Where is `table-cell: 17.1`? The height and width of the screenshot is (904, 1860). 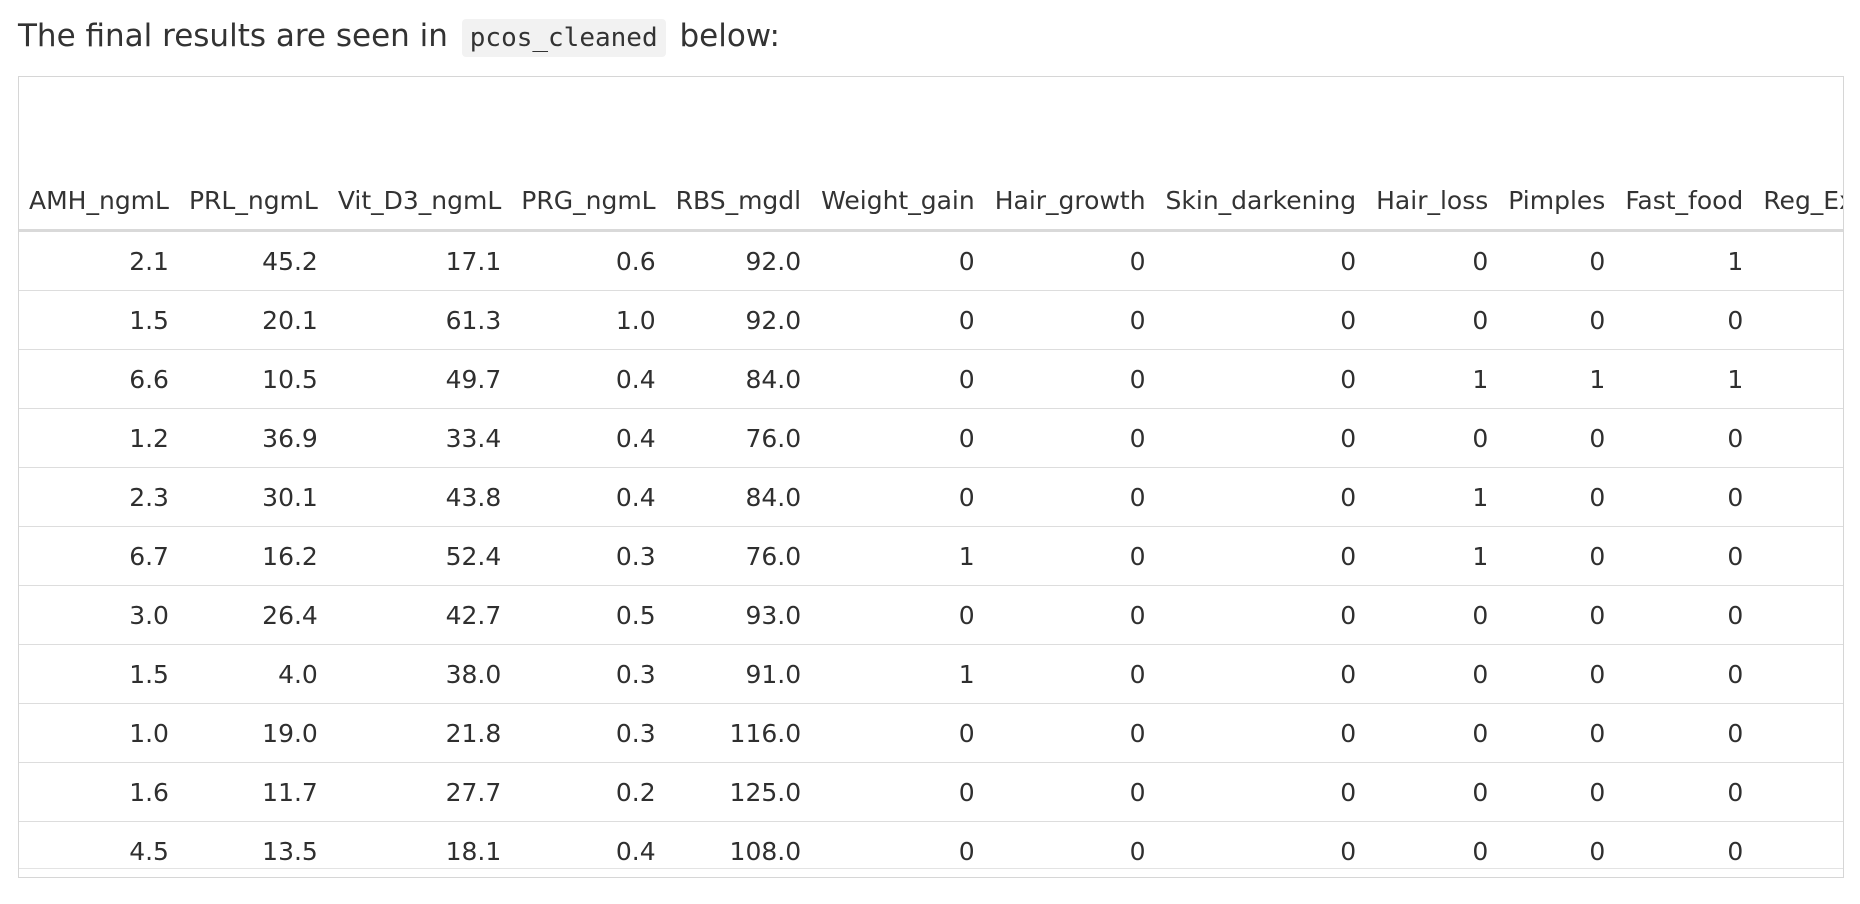 table-cell: 17.1 is located at coordinates (419, 260).